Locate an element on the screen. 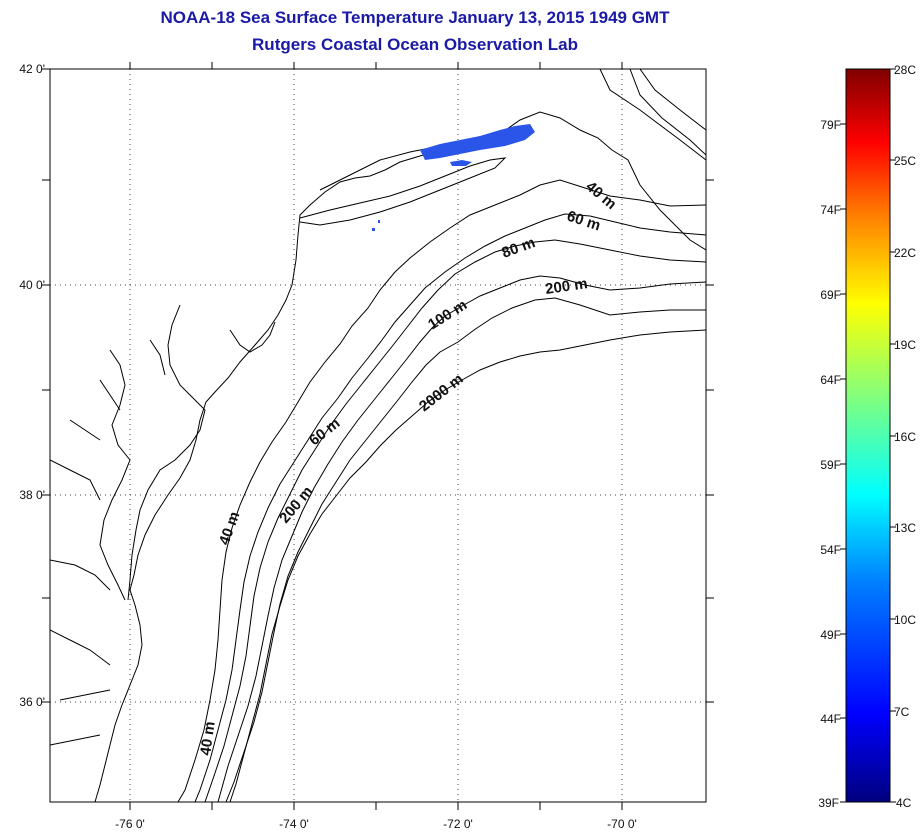 This screenshot has height=832, width=920. depth-label-200m-north: 200 m is located at coordinates (566, 286).